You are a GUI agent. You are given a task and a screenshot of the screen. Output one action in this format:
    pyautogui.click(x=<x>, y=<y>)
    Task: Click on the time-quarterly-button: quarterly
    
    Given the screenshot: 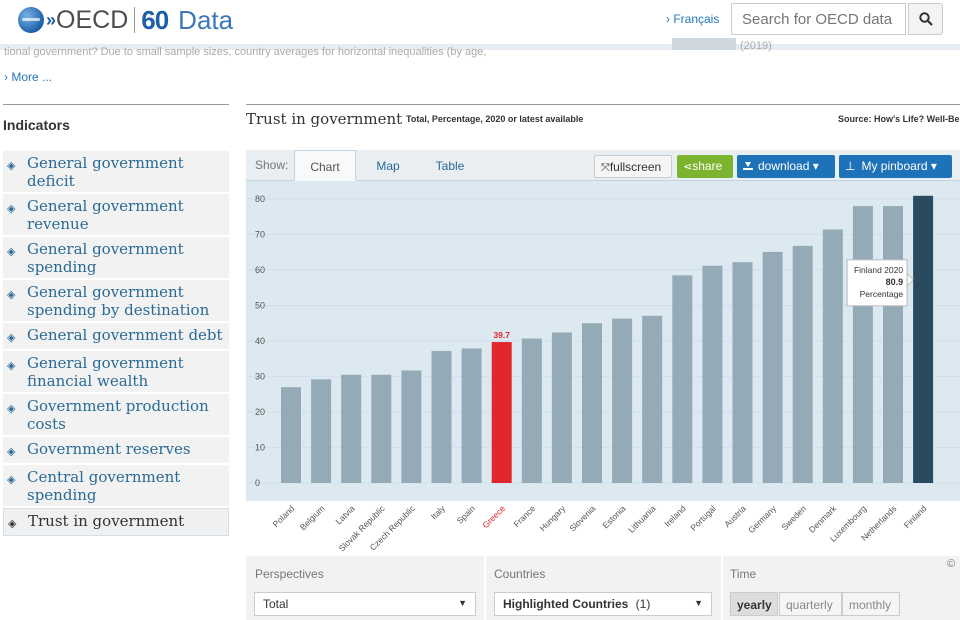 What is the action you would take?
    pyautogui.click(x=810, y=604)
    